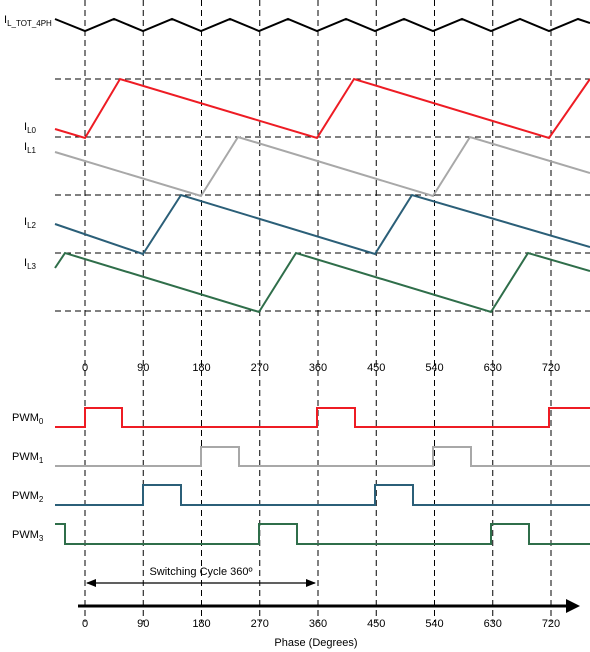 This screenshot has width=590, height=652. I want to click on phase-tick-top-270: 270, so click(260, 368).